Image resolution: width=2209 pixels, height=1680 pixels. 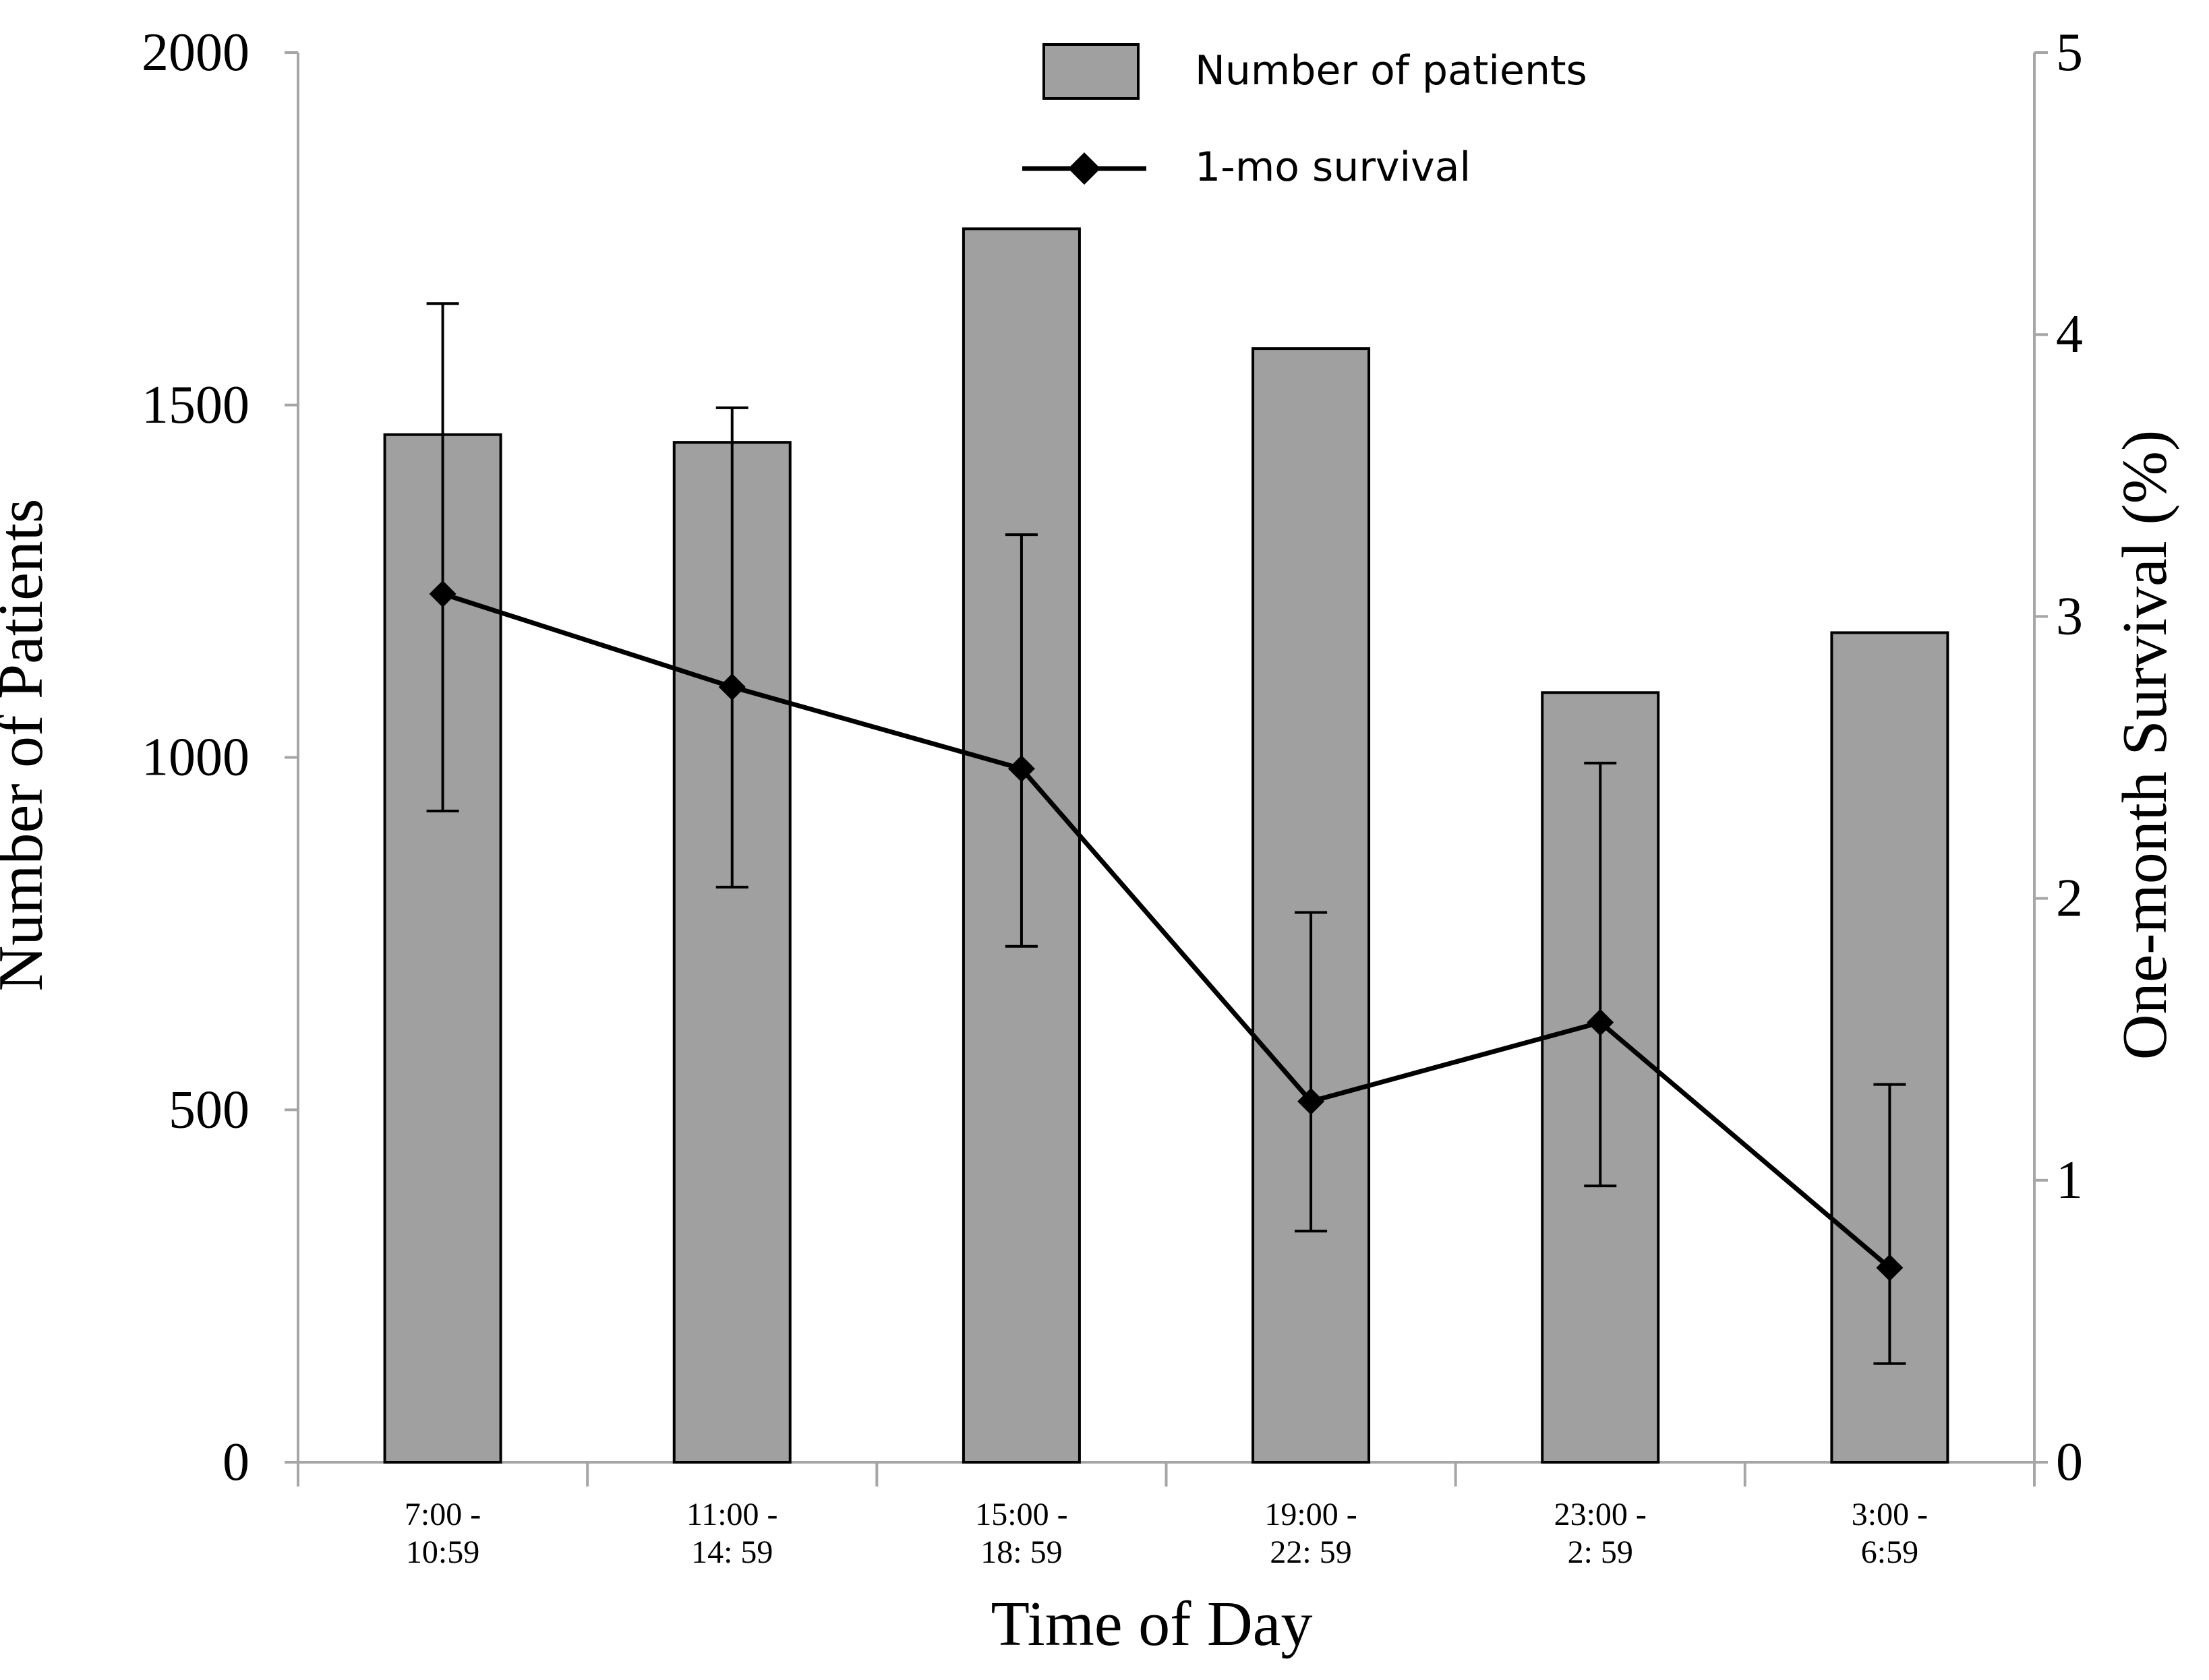 I want to click on legend-bar-label: Number of patients, so click(x=1391, y=70).